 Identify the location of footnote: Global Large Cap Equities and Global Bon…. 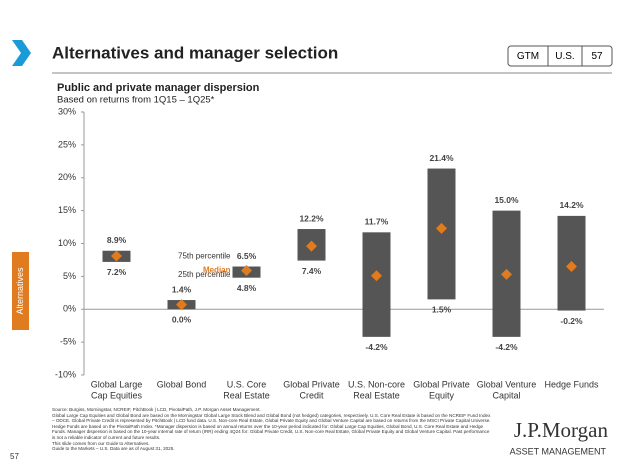
(271, 426).